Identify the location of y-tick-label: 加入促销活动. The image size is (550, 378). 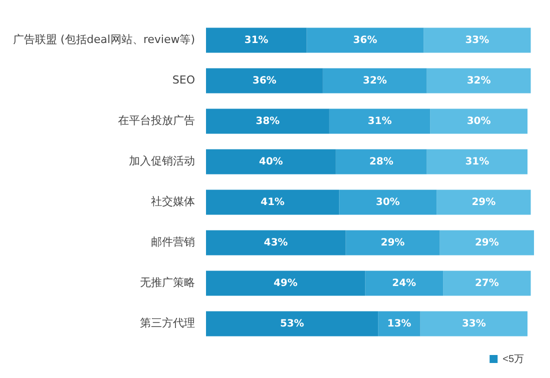
(162, 161).